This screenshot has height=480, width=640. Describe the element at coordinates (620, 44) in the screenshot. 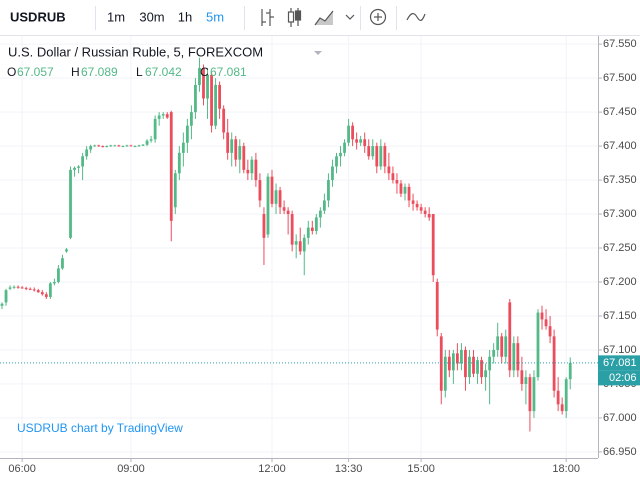

I see `y-tick-label: 67.550` at that location.